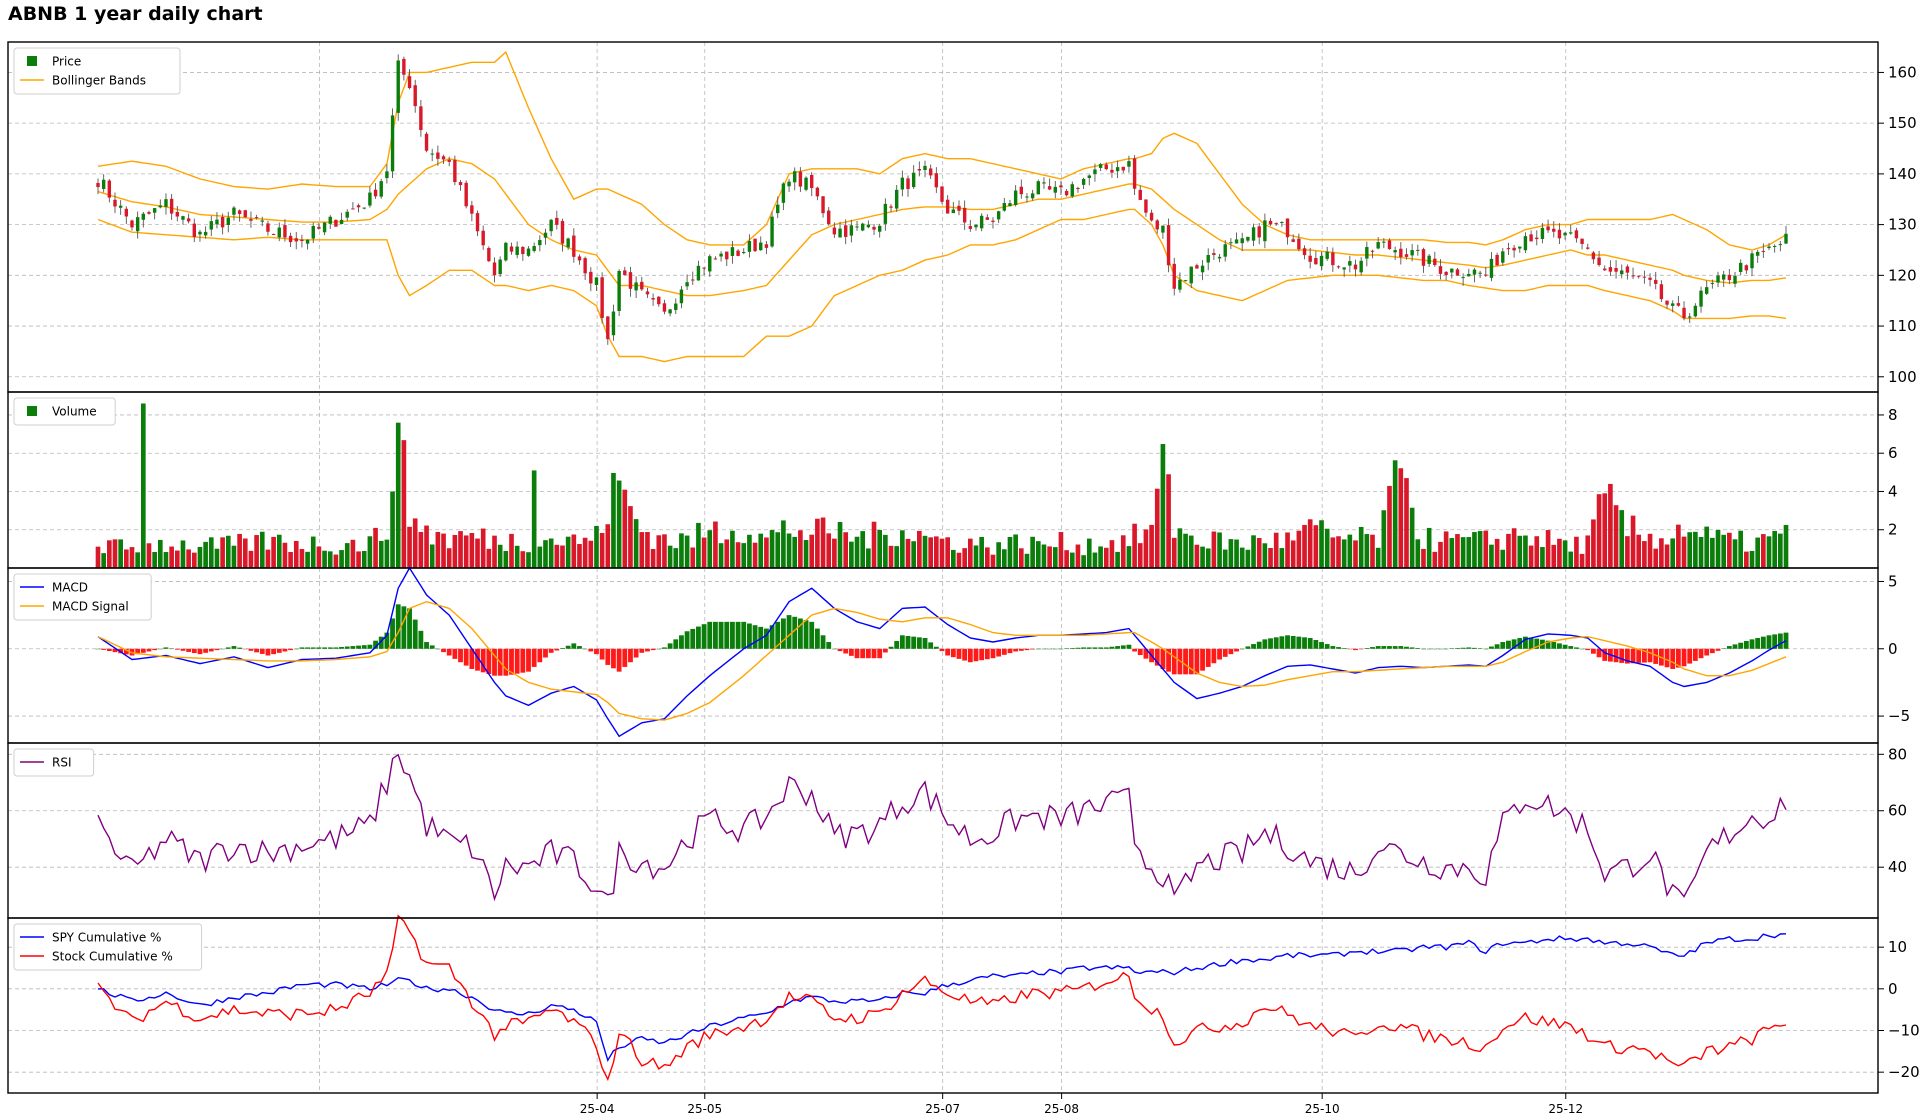 The width and height of the screenshot is (1920, 1119). What do you see at coordinates (108, 947) in the screenshot?
I see `legend-box` at bounding box center [108, 947].